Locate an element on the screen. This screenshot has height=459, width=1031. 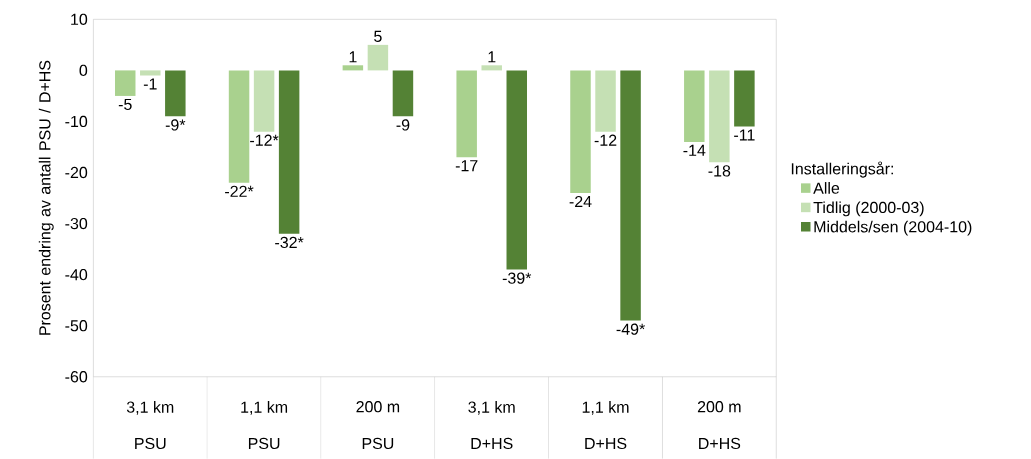
data-label: -24 is located at coordinates (580, 201).